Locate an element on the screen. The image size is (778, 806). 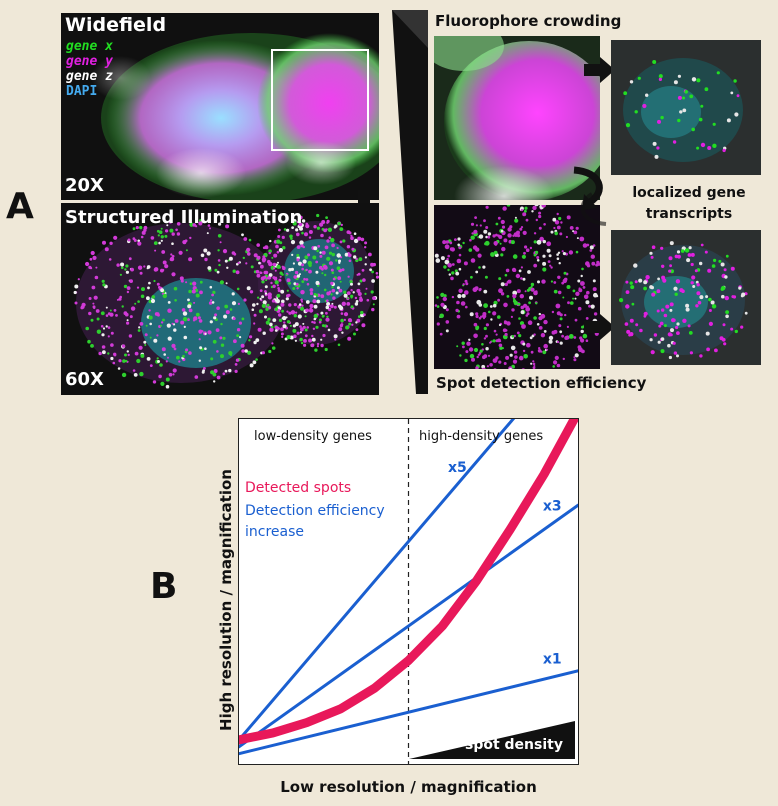
sim-magnification: 60X is located at coordinates (84, 379).